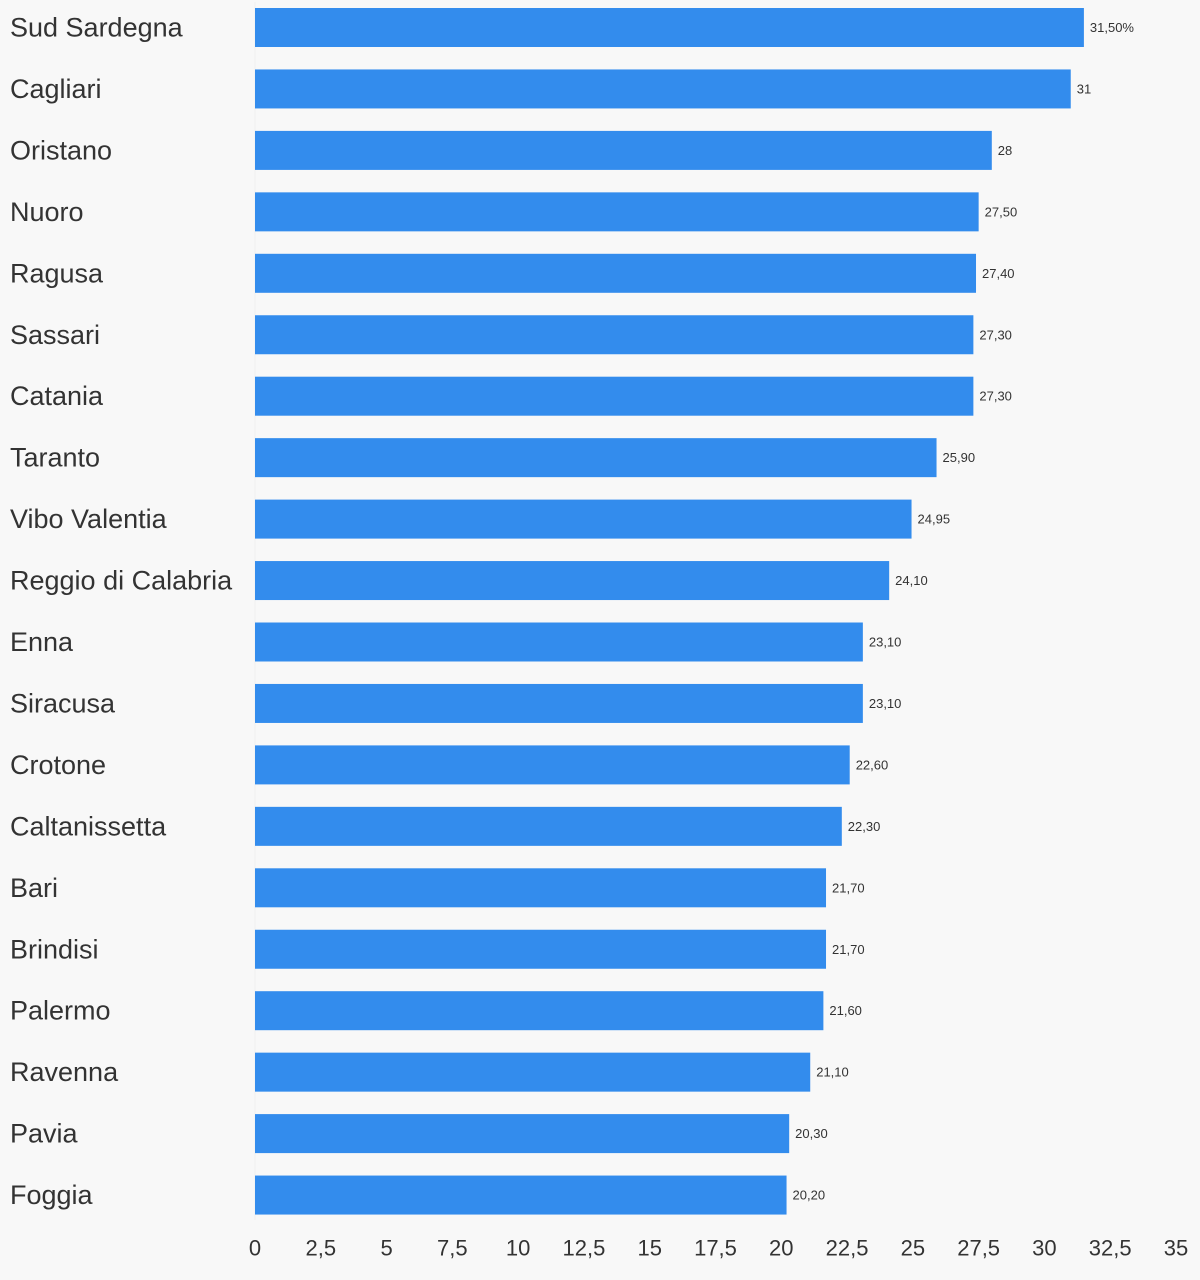 The image size is (1200, 1280). What do you see at coordinates (1176, 1248) in the screenshot?
I see `x-tick-label: 35` at bounding box center [1176, 1248].